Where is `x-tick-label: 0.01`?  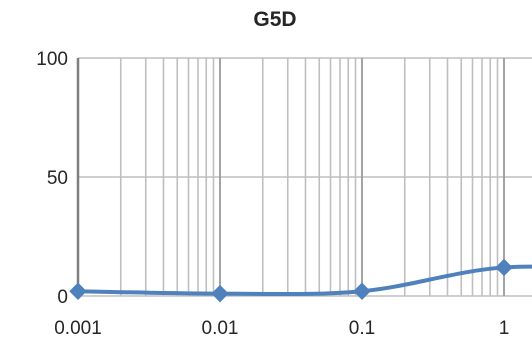
x-tick-label: 0.01 is located at coordinates (220, 328).